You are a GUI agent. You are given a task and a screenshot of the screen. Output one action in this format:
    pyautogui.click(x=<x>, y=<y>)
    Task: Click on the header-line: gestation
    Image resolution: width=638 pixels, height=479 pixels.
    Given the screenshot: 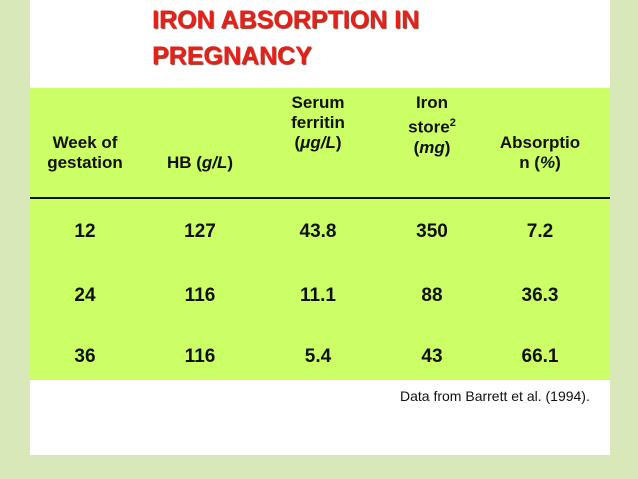 What is the action you would take?
    pyautogui.click(x=85, y=163)
    